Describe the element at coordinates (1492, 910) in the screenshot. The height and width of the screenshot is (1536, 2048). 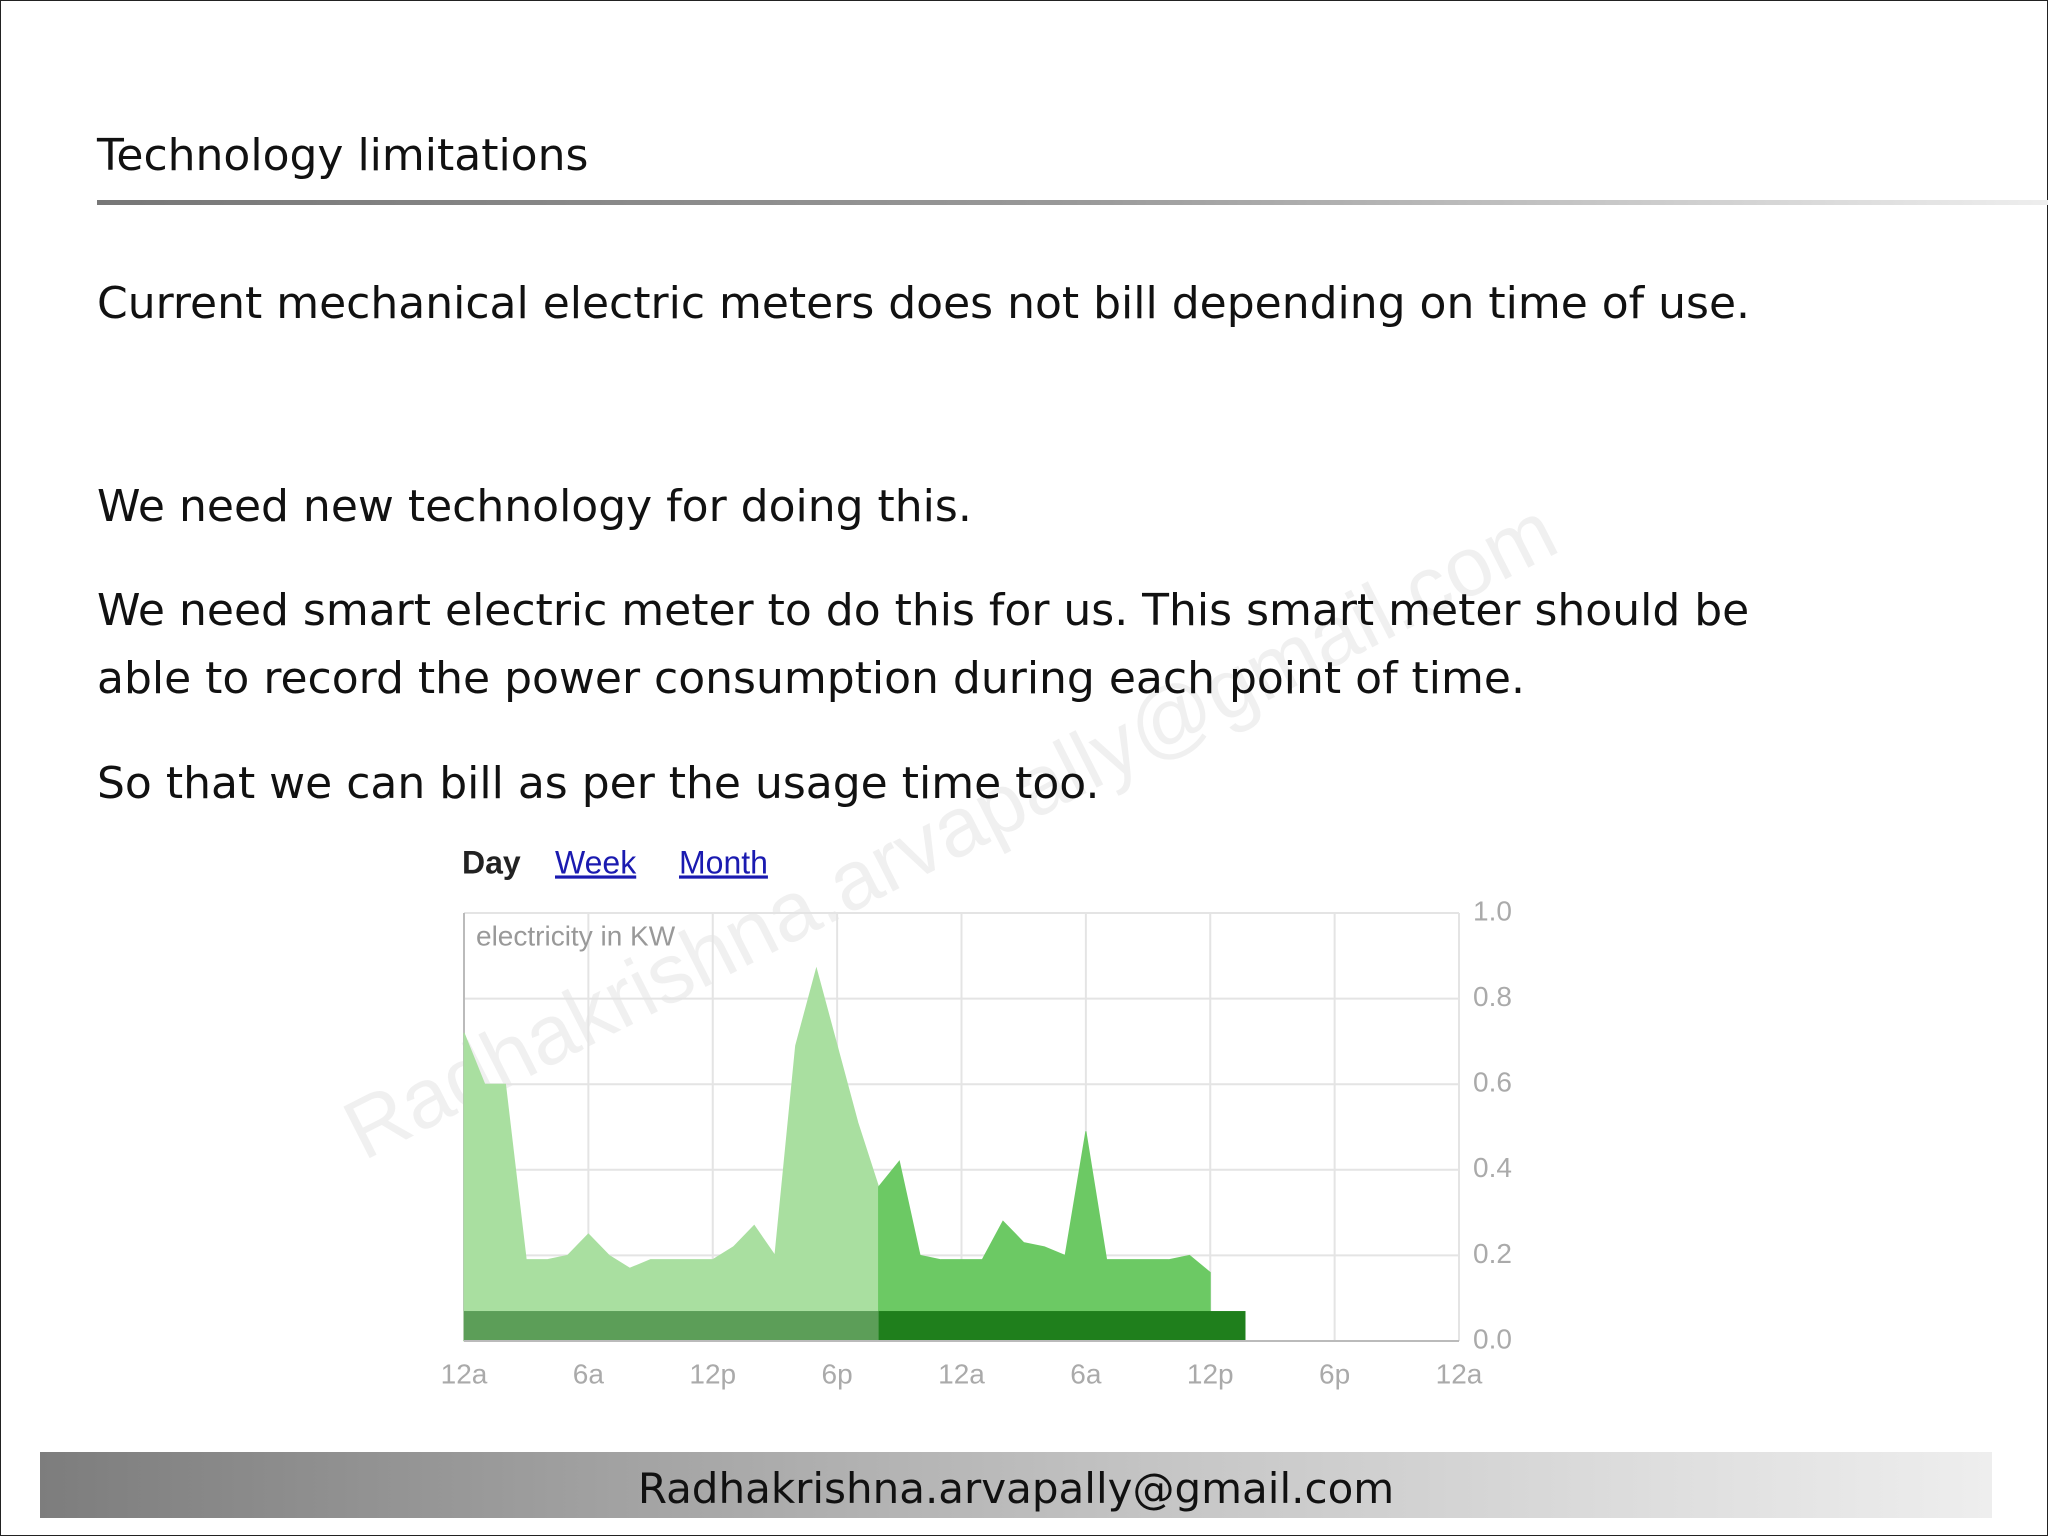
I see `y-tick-label: 1.0` at that location.